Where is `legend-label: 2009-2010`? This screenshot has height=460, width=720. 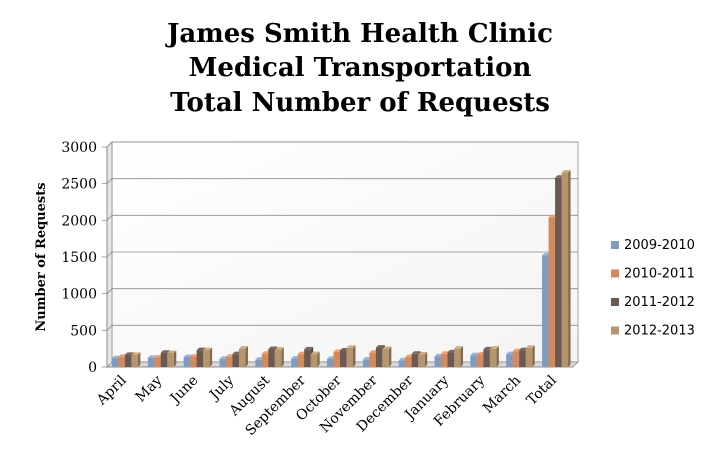
legend-label: 2009-2010 is located at coordinates (659, 245).